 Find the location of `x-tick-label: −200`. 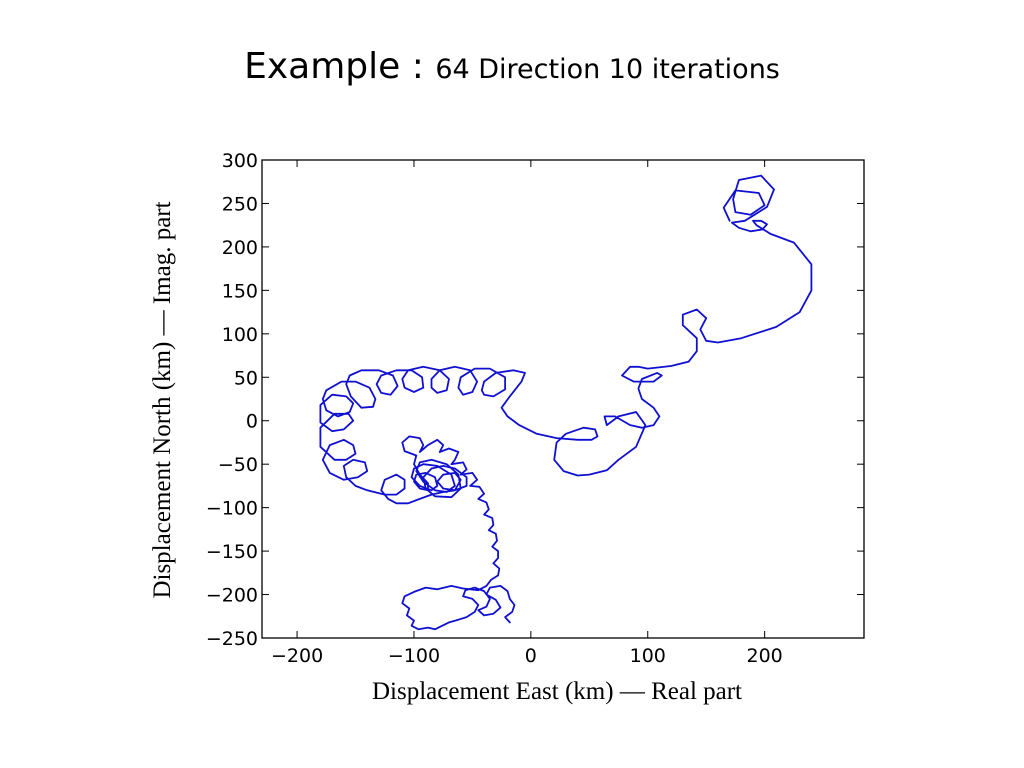

x-tick-label: −200 is located at coordinates (297, 656).